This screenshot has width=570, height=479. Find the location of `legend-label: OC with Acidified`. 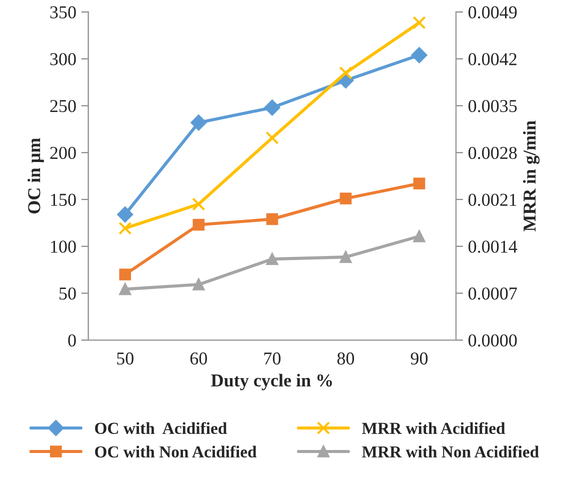

legend-label: OC with Acidified is located at coordinates (161, 428).